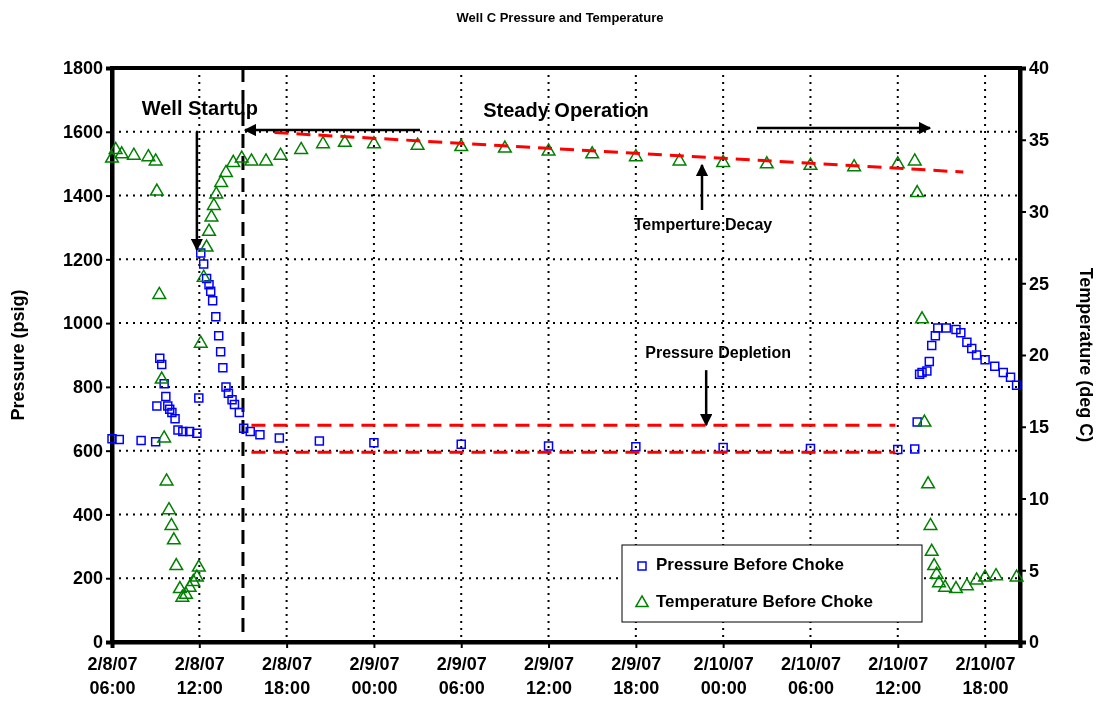  What do you see at coordinates (560, 17) in the screenshot?
I see `chart-title: Well C Pressure and Temperature` at bounding box center [560, 17].